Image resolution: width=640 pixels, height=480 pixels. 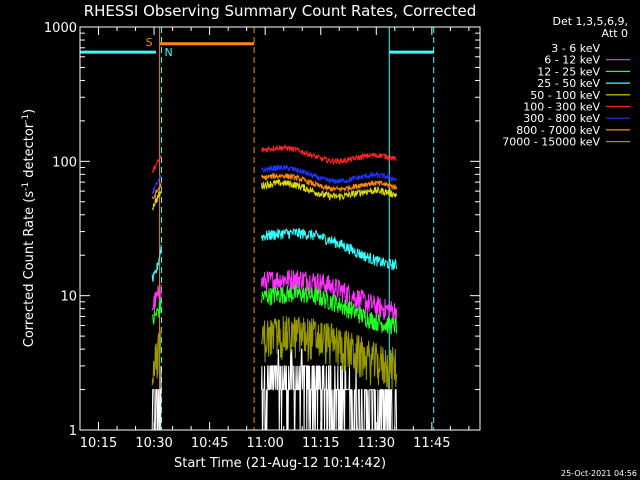 I want to click on y-tick-label-2: 100, so click(x=64, y=162).